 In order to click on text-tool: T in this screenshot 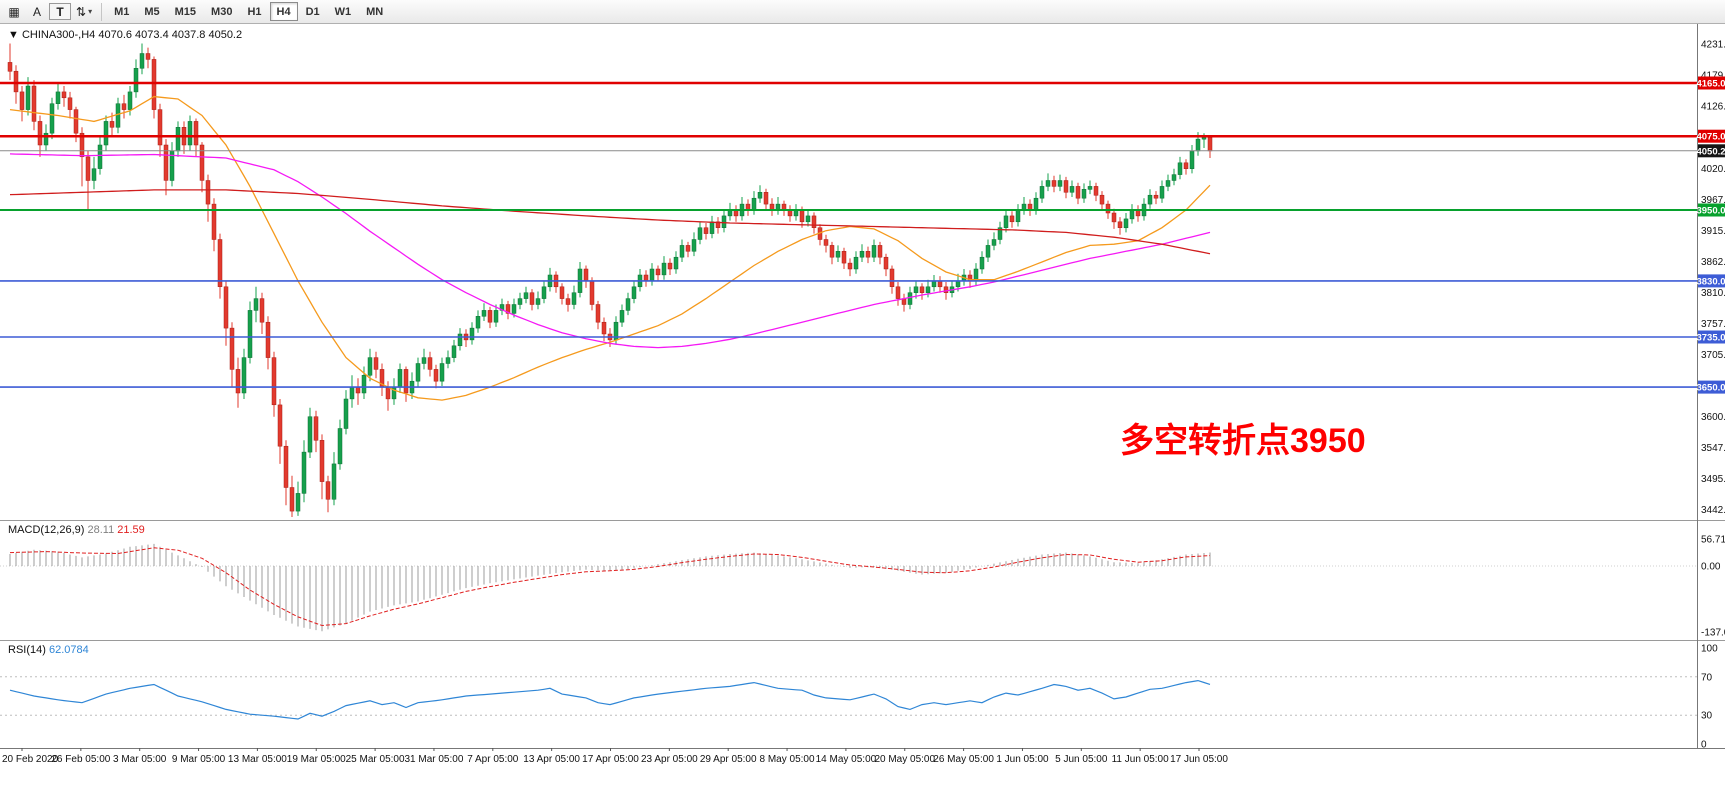, I will do `click(60, 11)`.